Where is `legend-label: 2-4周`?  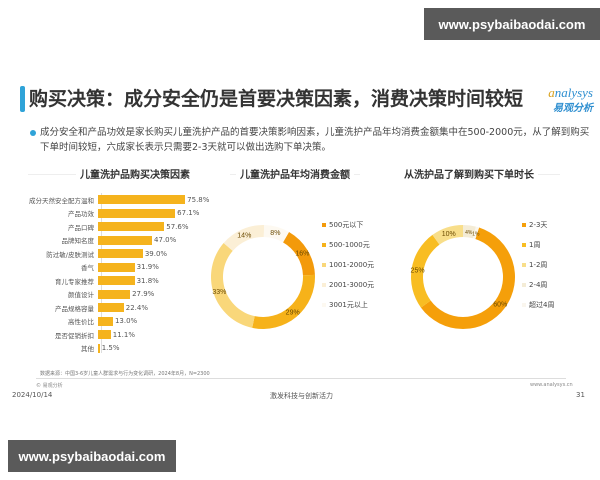 legend-label: 2-4周 is located at coordinates (538, 285).